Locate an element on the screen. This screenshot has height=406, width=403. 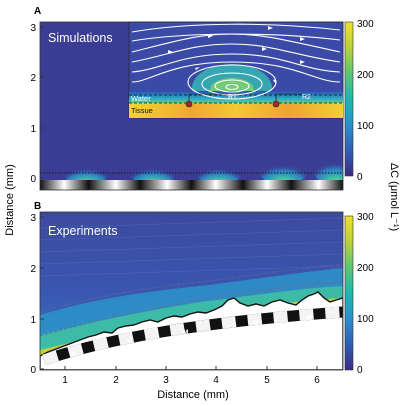
tissue-stripe is located at coordinates (191, 185).